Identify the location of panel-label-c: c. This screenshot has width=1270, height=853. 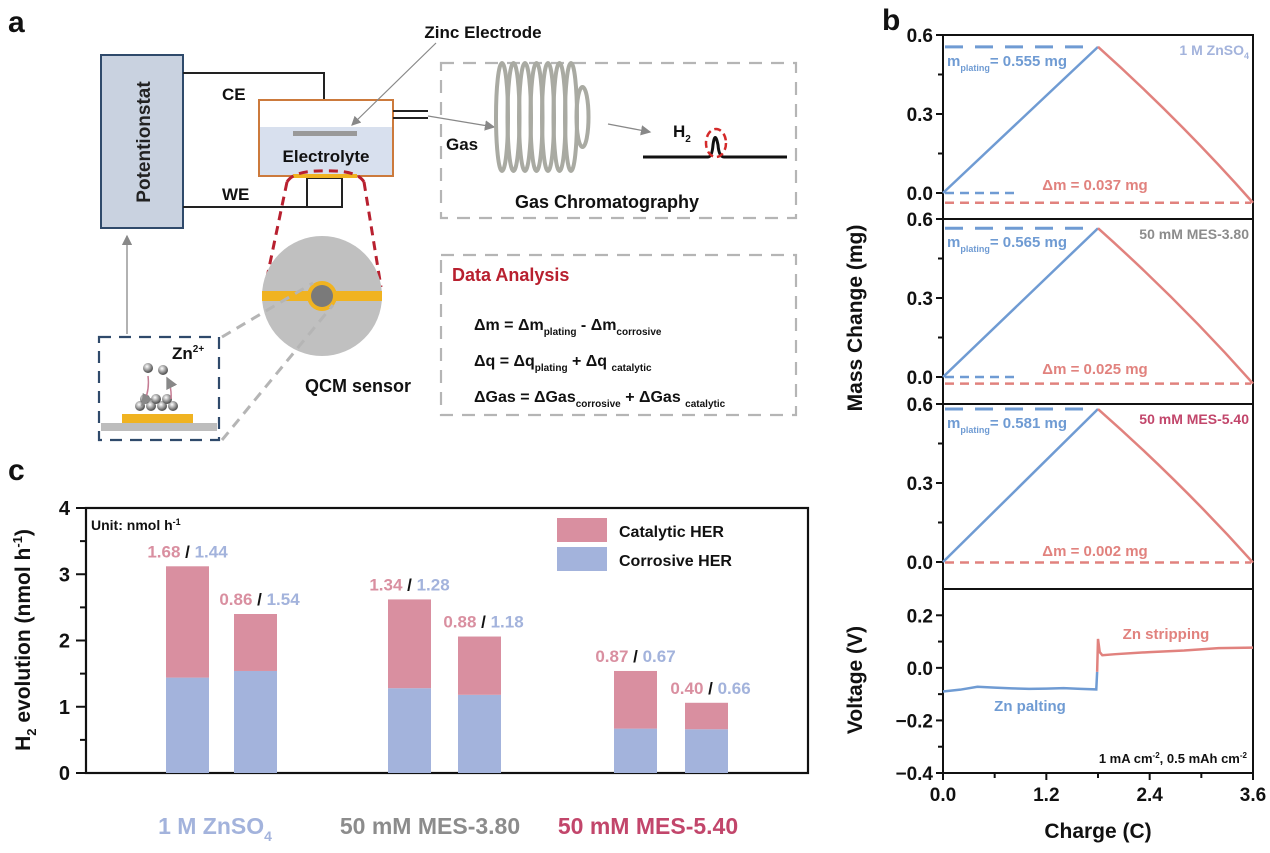
(16, 470).